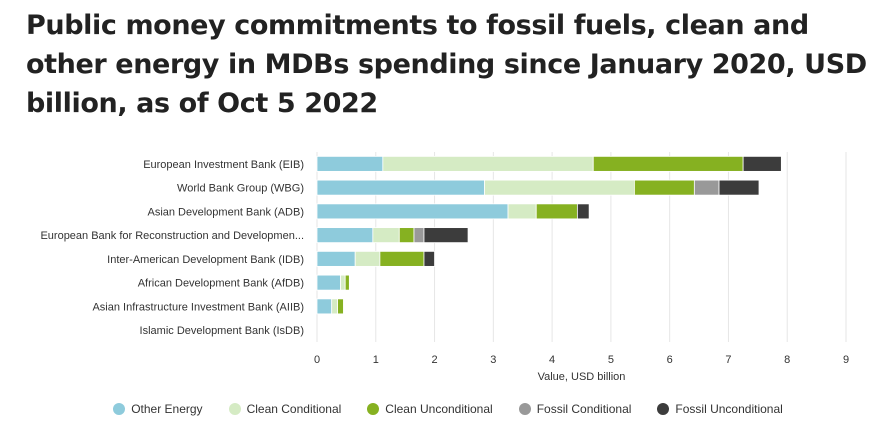  Describe the element at coordinates (493, 360) in the screenshot. I see `x-tick-label: 3` at that location.